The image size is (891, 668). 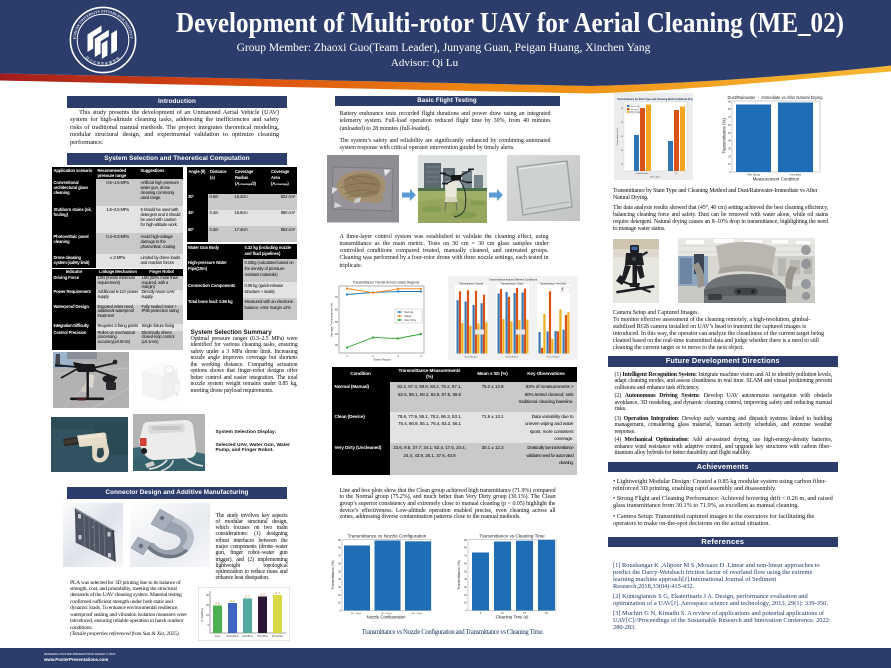 What do you see at coordinates (232, 636) in the screenshot?
I see `svg-text: Al₂O₃/PLA` at bounding box center [232, 636].